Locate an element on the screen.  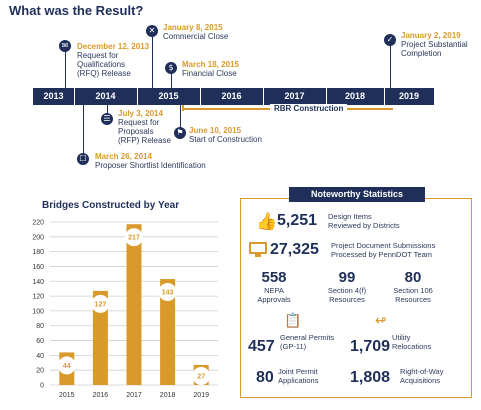
desc-line: General Permits is located at coordinates (307, 337).